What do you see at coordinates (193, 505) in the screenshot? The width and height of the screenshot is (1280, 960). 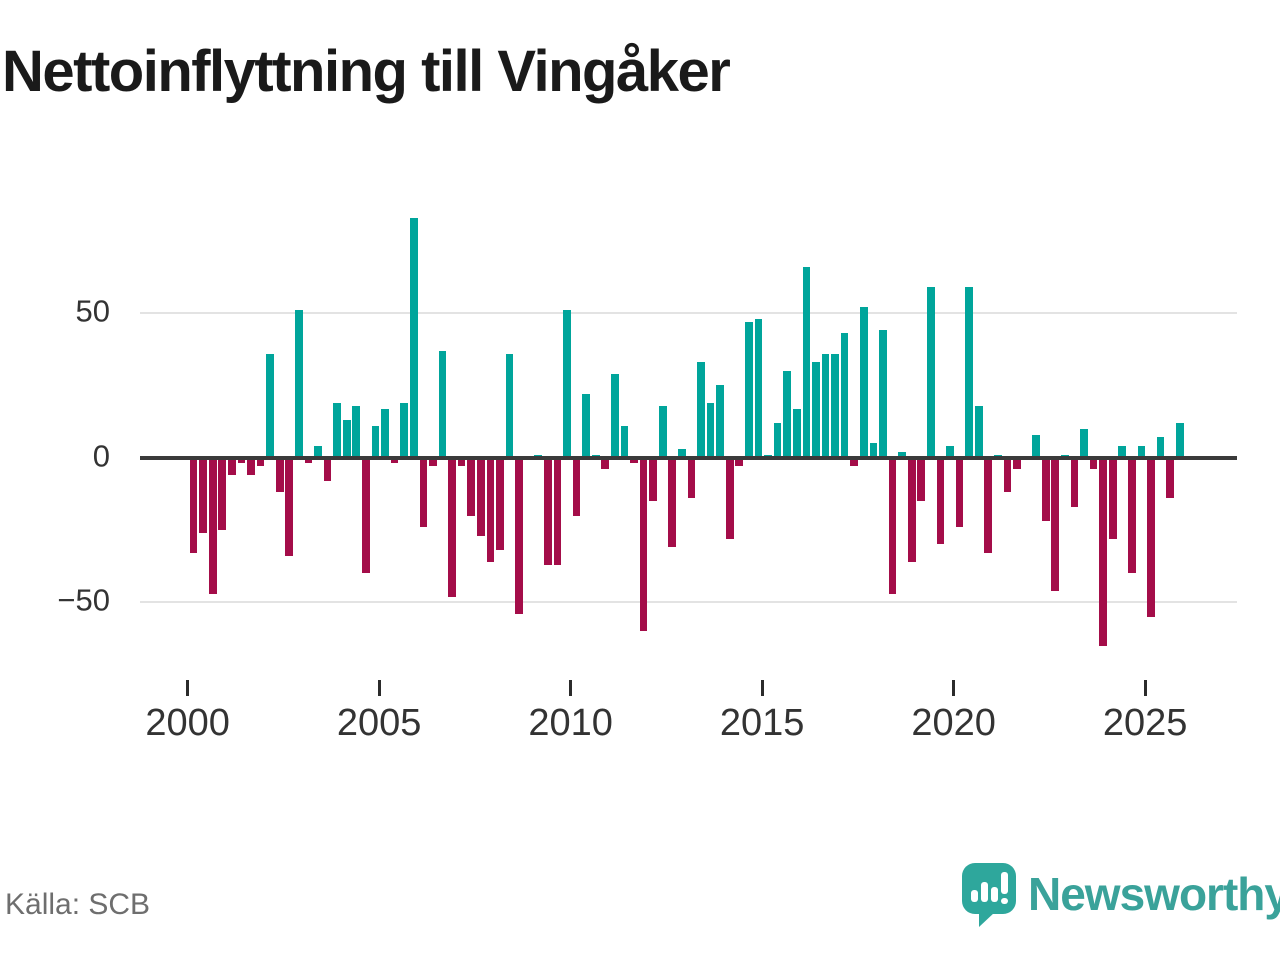 I see `bar-2000Q1` at bounding box center [193, 505].